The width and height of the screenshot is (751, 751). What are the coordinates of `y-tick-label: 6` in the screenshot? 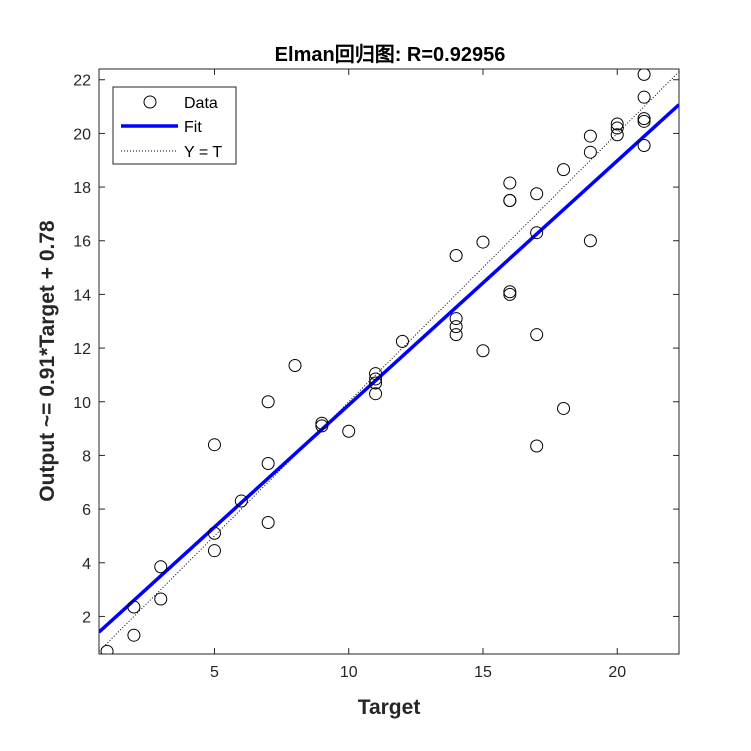 It's located at (86, 510).